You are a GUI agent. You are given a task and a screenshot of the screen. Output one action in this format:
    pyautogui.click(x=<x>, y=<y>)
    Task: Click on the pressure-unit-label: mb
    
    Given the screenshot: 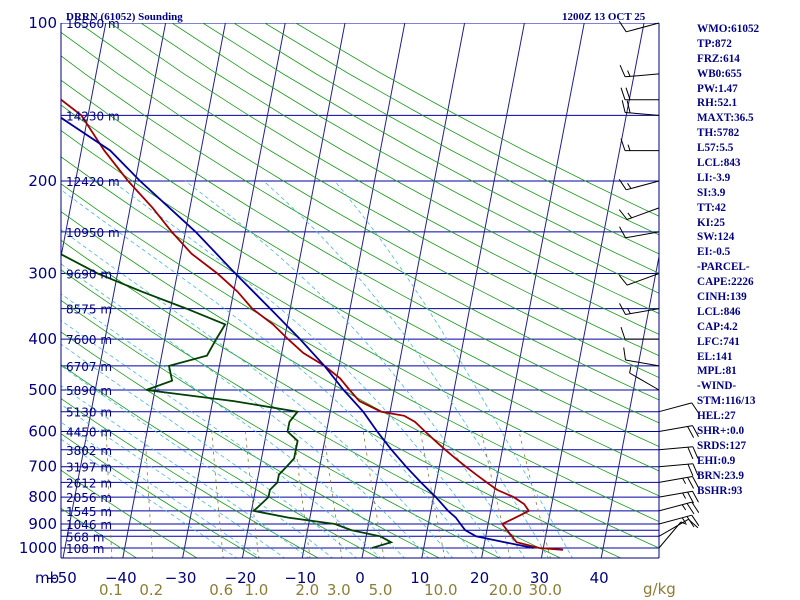 What is the action you would take?
    pyautogui.click(x=47, y=578)
    